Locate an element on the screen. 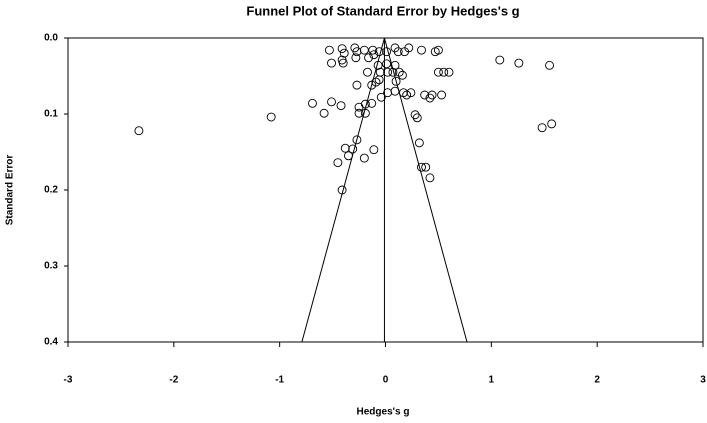 The image size is (707, 423). x-tick-label: -3 is located at coordinates (68, 380).